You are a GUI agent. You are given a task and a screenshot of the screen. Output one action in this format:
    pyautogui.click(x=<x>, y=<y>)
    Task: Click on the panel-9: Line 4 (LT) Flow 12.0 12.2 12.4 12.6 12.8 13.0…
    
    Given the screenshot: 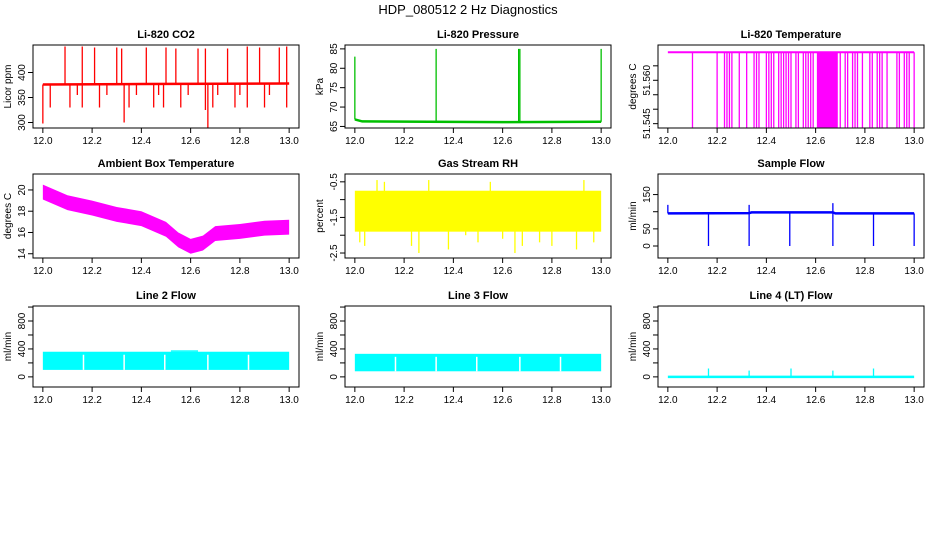 What is the action you would take?
    pyautogui.click(x=776, y=348)
    